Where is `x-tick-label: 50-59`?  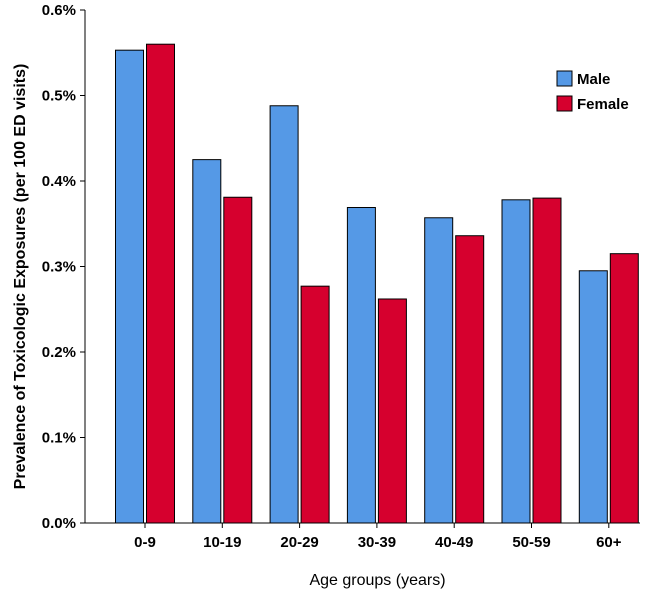
x-tick-label: 50-59 is located at coordinates (531, 542).